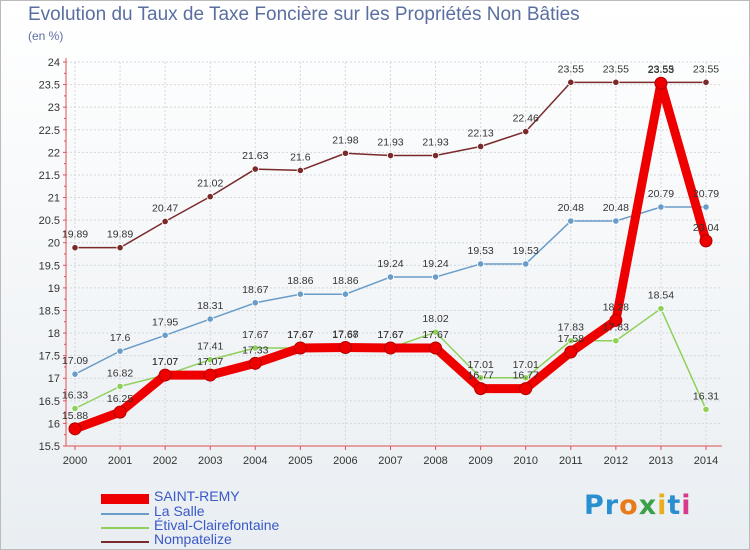 The width and height of the screenshot is (750, 550). I want to click on data-label-nompatelize: 21.93, so click(390, 143).